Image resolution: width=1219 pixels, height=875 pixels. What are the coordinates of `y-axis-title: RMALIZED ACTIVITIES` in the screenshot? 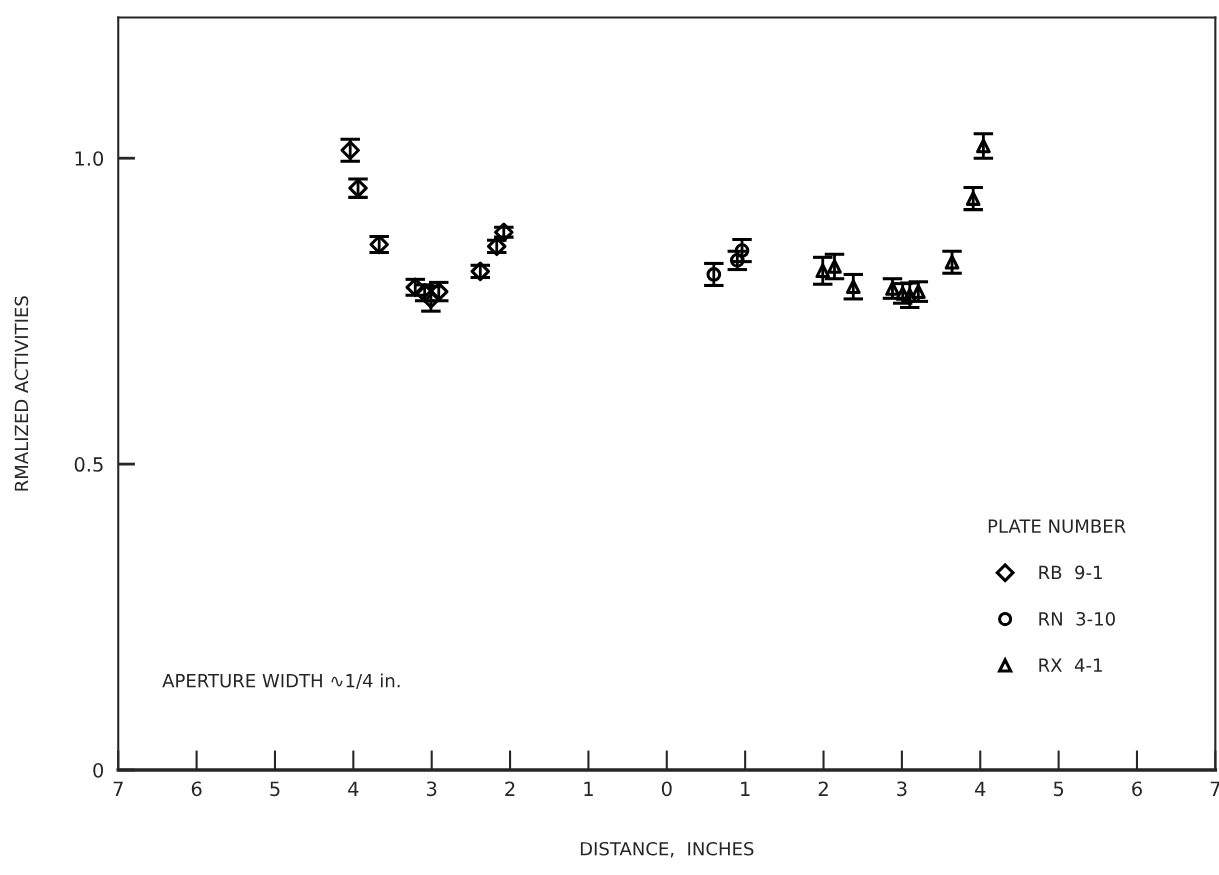 It's located at (21, 393).